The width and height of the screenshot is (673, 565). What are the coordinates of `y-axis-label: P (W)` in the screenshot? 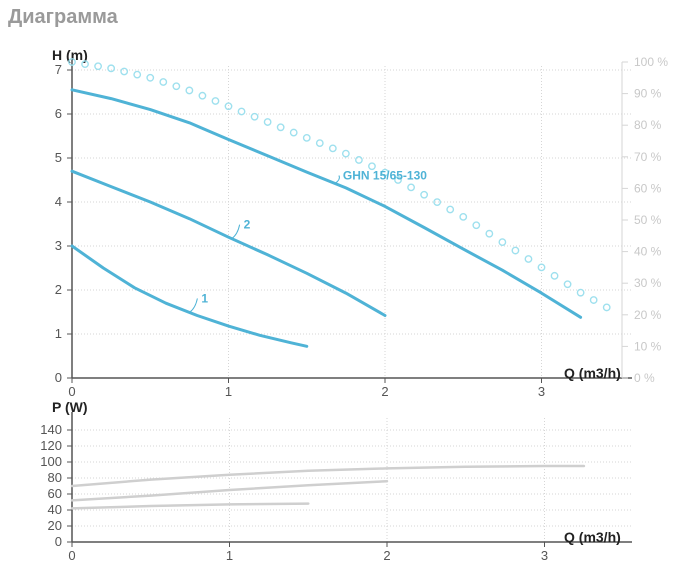 It's located at (70, 407).